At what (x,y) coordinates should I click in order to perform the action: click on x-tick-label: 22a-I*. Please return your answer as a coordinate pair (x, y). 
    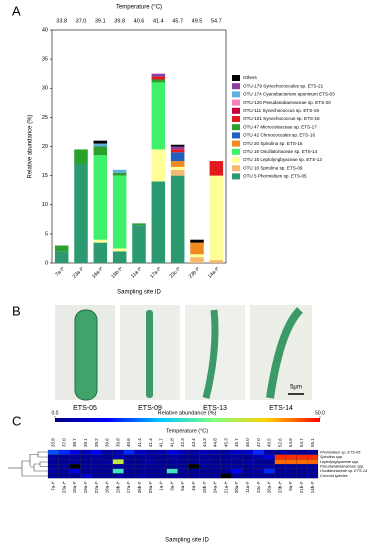
    Looking at the image, I should click on (96, 487).